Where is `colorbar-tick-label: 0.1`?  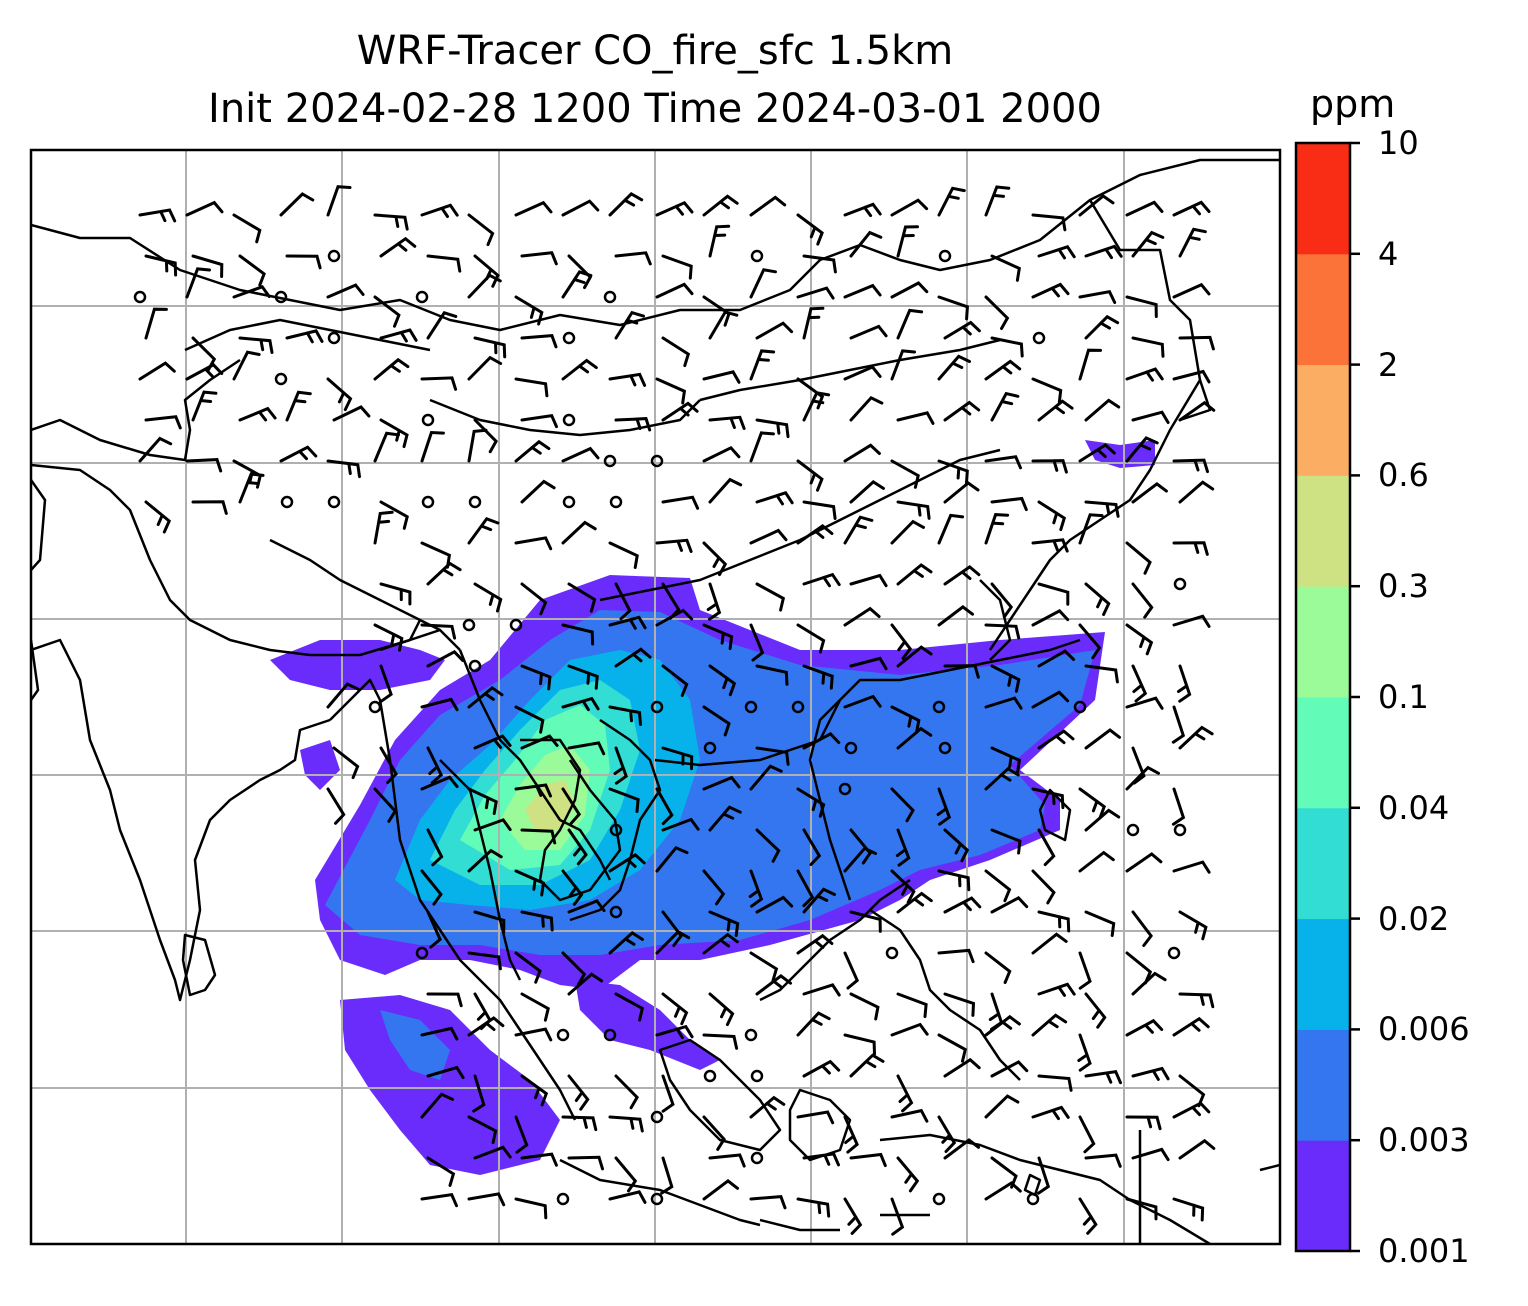
colorbar-tick-label: 0.1 is located at coordinates (1403, 697).